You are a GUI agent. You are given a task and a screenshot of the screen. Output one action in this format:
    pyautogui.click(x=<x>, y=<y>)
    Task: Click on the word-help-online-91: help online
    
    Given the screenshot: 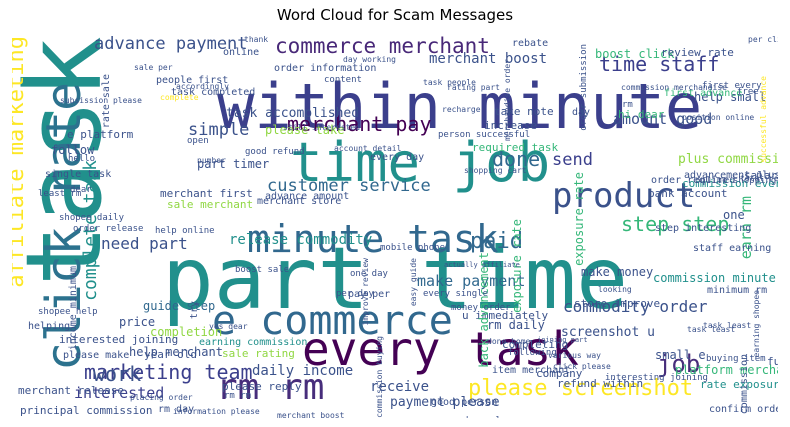 What is the action you would take?
    pyautogui.click(x=185, y=231)
    